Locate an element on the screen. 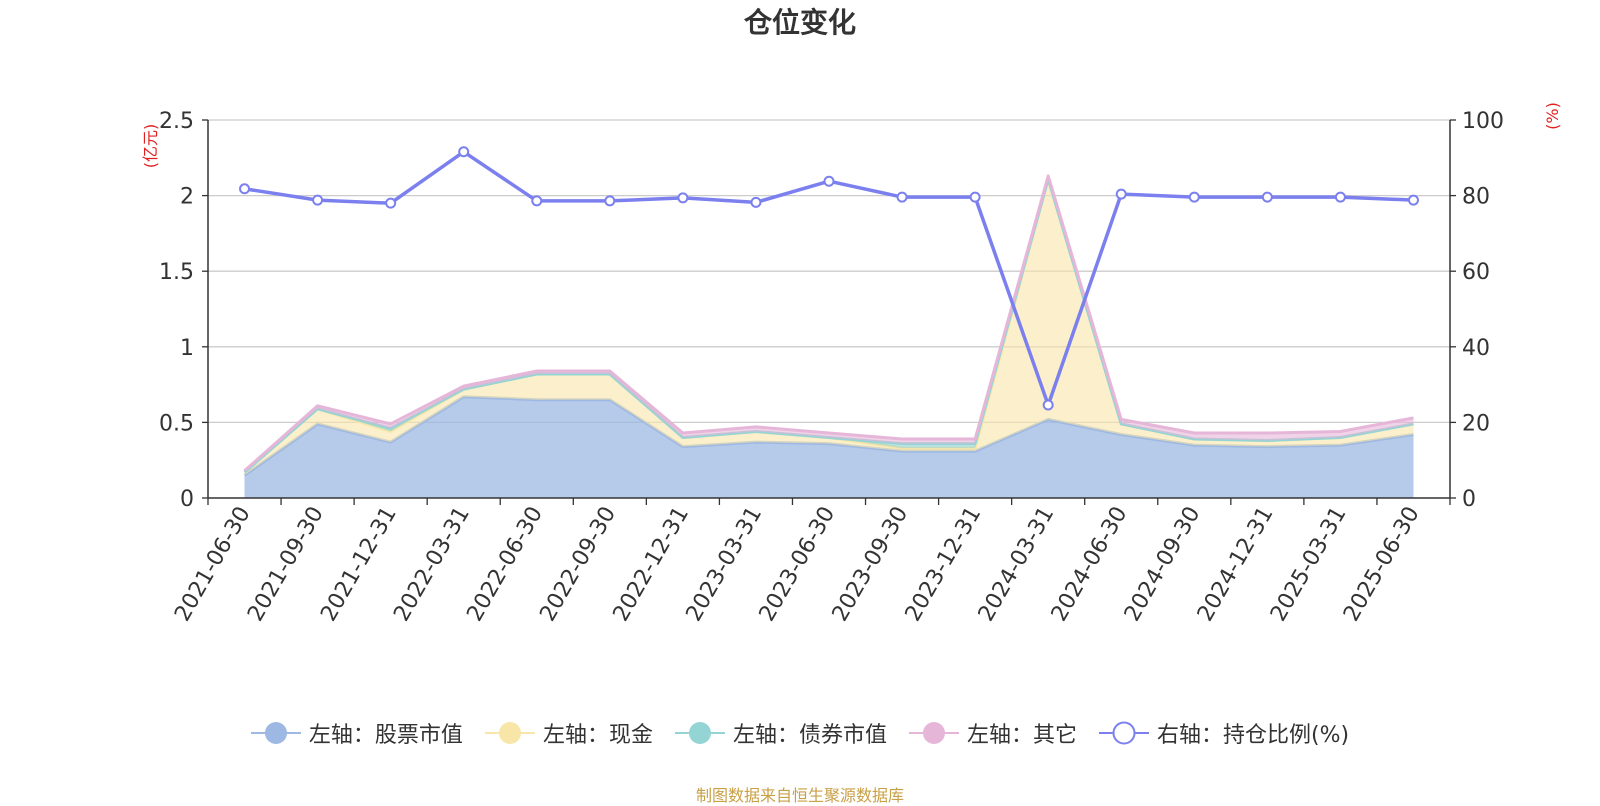 Image resolution: width=1600 pixels, height=806 pixels. x-tick-label: 2024-03-31 is located at coordinates (1017, 564).